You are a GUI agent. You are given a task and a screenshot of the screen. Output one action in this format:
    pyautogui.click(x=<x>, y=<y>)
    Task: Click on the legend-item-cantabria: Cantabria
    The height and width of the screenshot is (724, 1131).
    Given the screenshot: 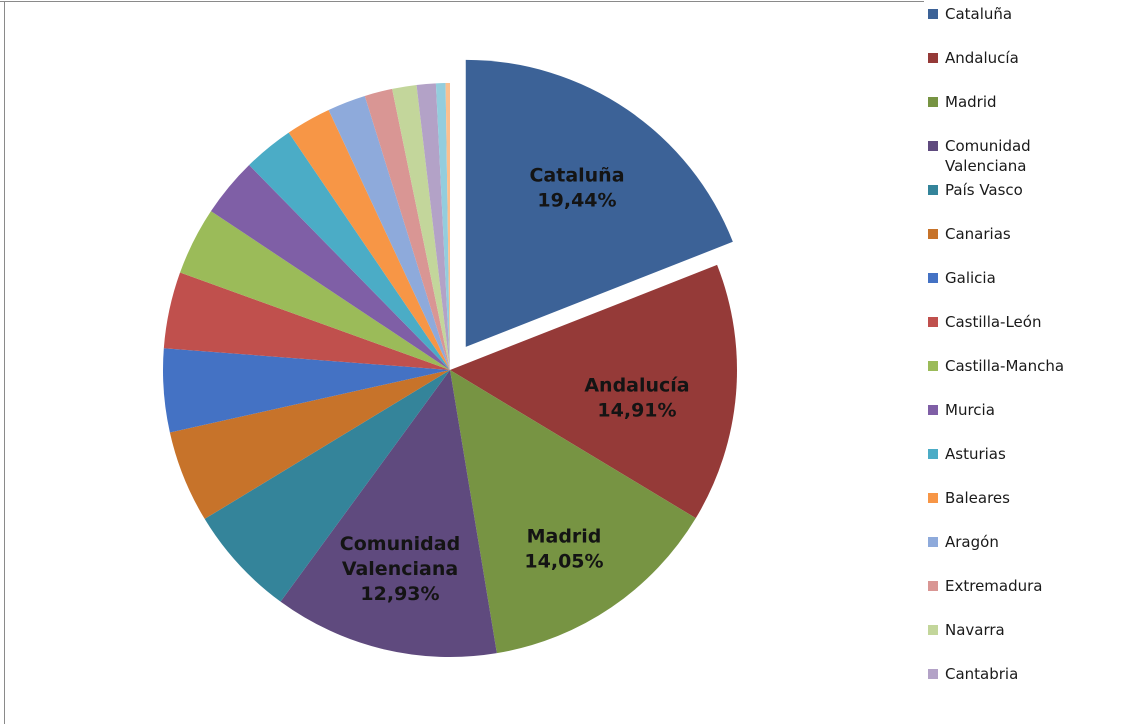 What is the action you would take?
    pyautogui.click(x=973, y=674)
    